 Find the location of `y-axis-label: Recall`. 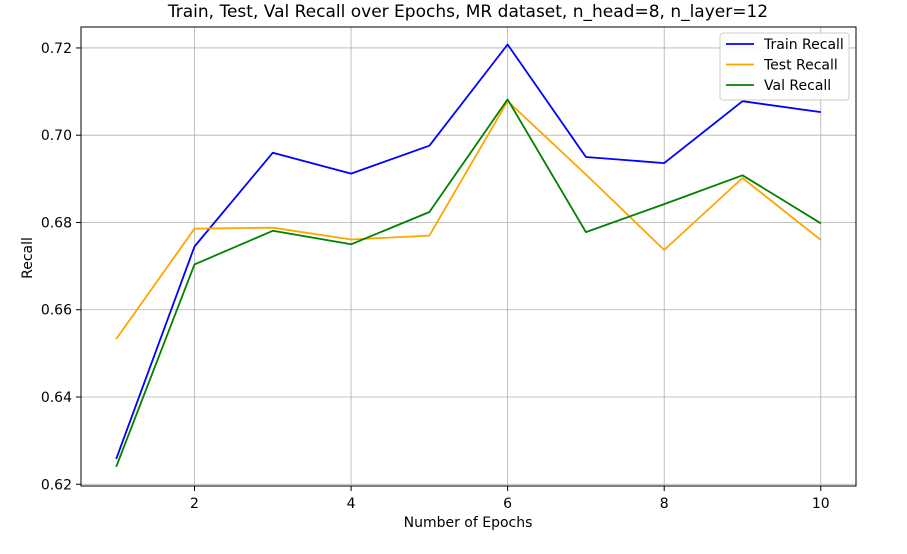

y-axis-label: Recall is located at coordinates (28, 258).